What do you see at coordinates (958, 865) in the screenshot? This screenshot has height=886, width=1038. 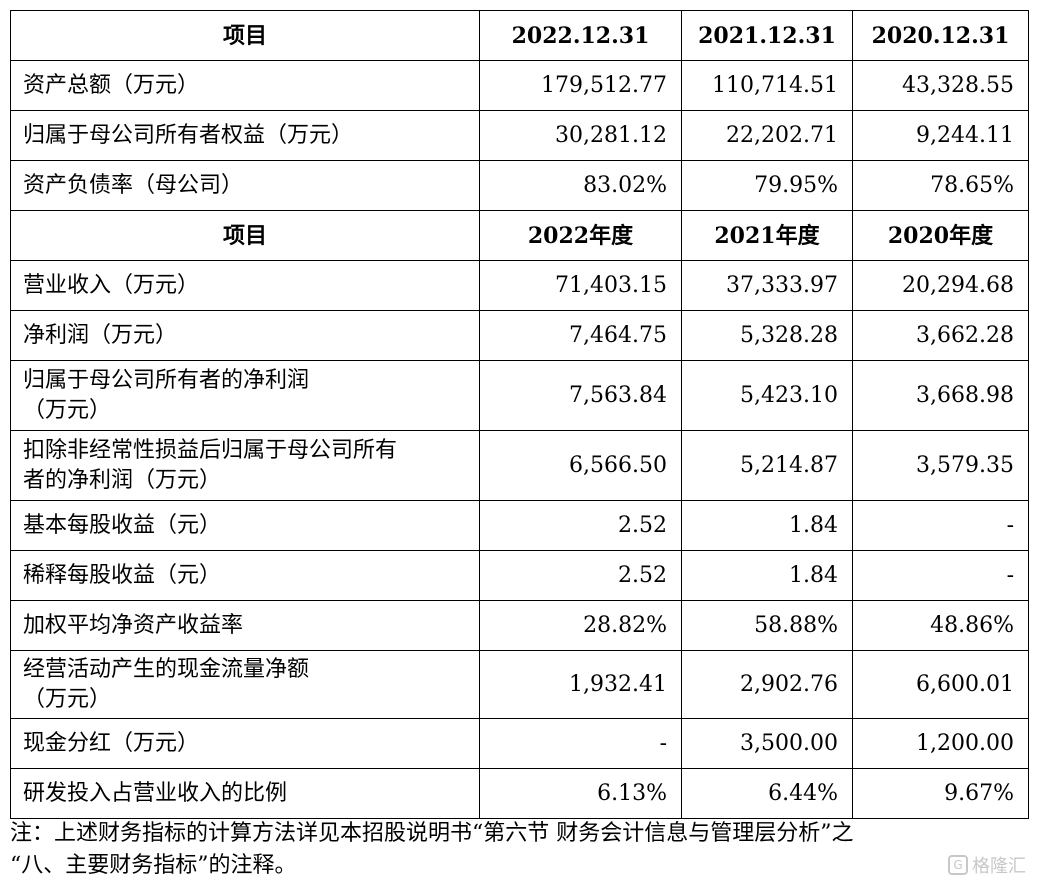 I see `watermark-logo-icon: G` at bounding box center [958, 865].